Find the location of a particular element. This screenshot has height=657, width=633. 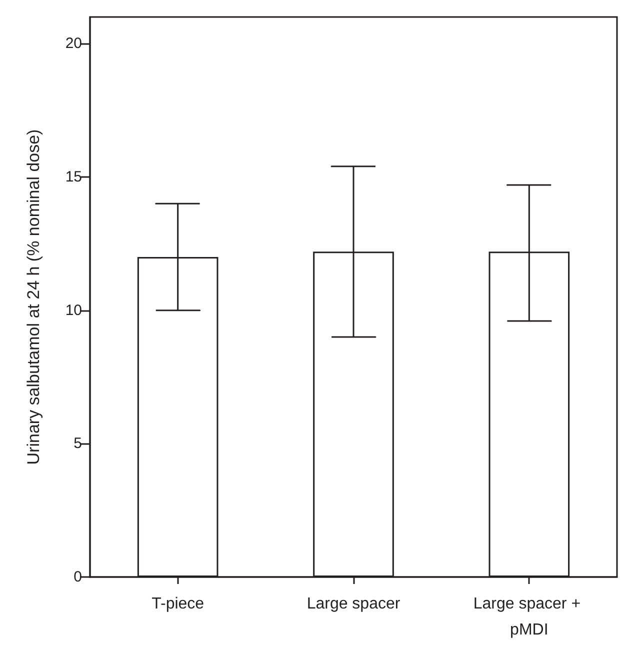

y-tick-label: 15 is located at coordinates (73, 177).